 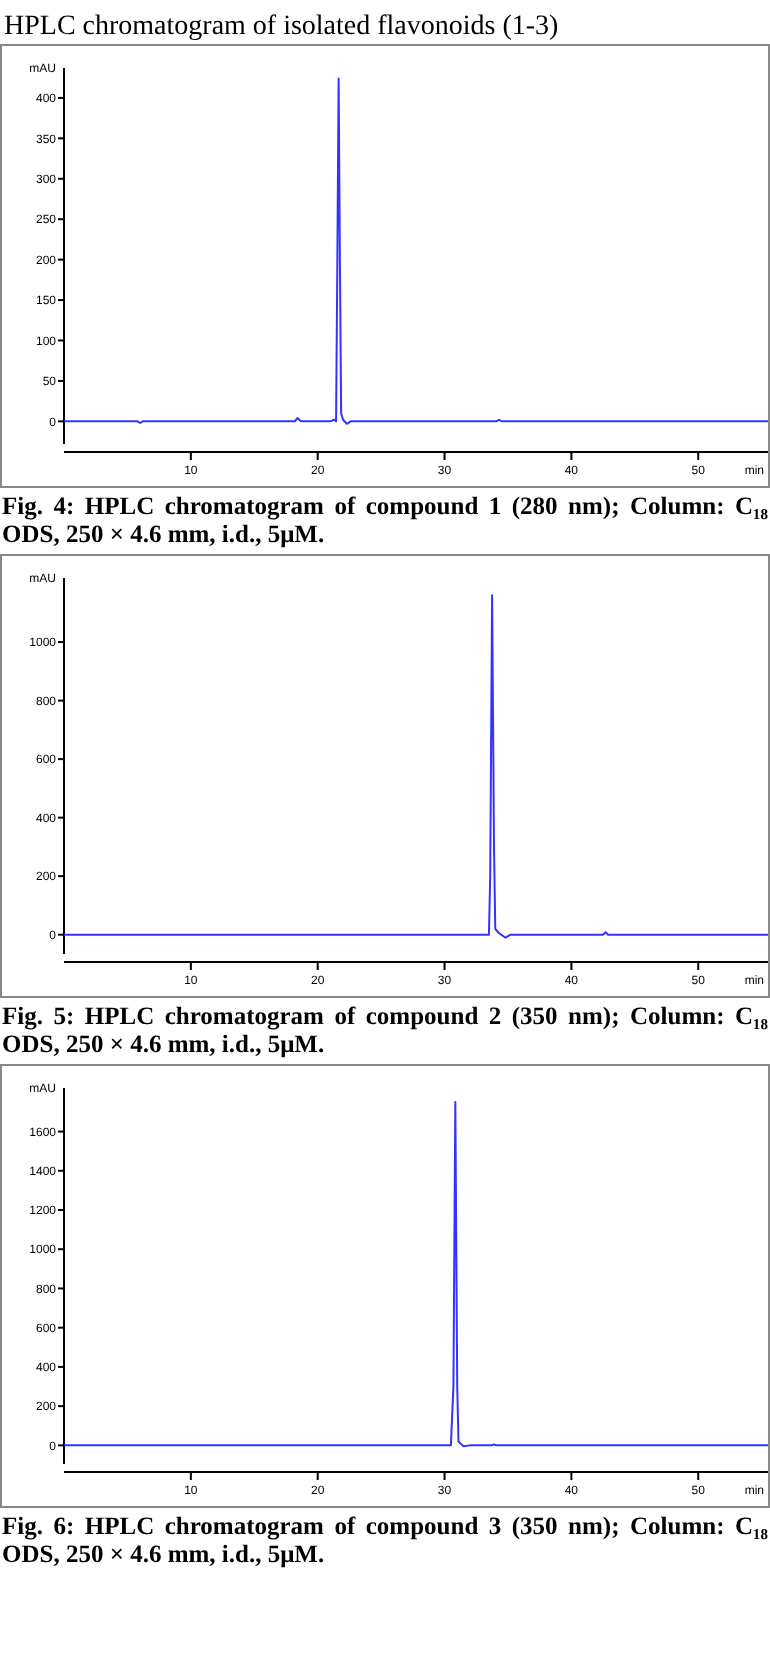 What do you see at coordinates (385, 1541) in the screenshot?
I see `caption: Fig. 6: HPLC chromatogram of compound 3 (350 nm); Column: C₁₈ ODS, 250 × 4.6 mm, i.d., 5μM.` at bounding box center [385, 1541].